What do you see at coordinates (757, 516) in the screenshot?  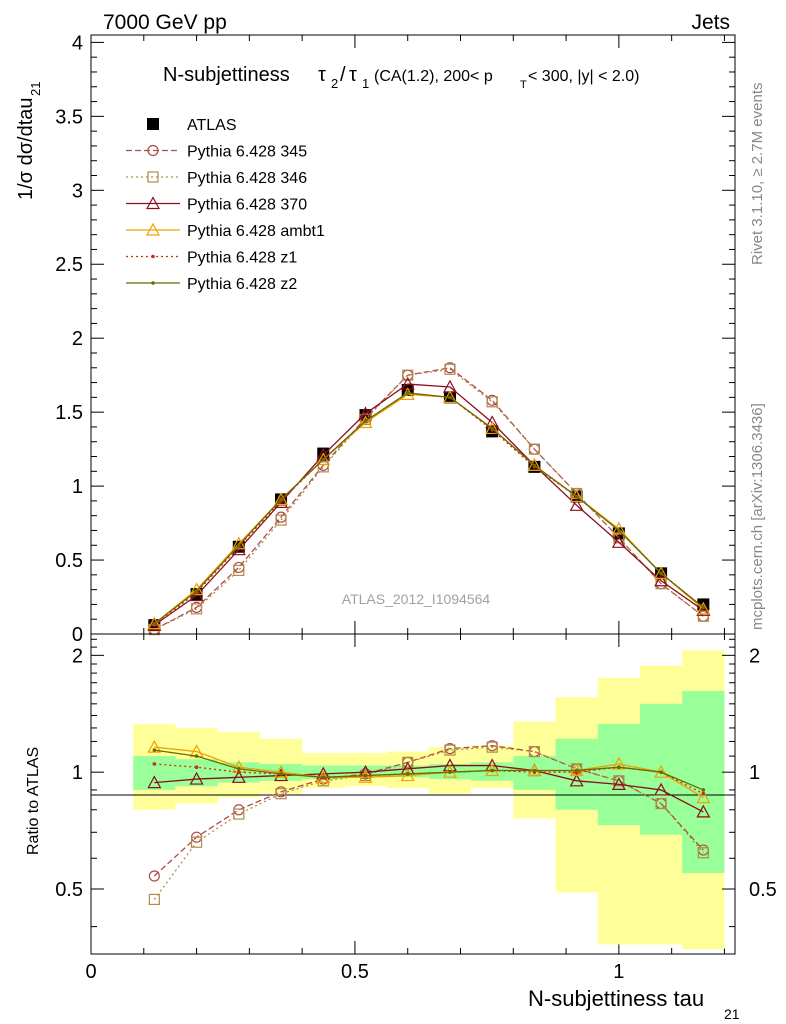 I see `mcplots-label: mcplots.cern.ch [arXiv:1306.3436]` at bounding box center [757, 516].